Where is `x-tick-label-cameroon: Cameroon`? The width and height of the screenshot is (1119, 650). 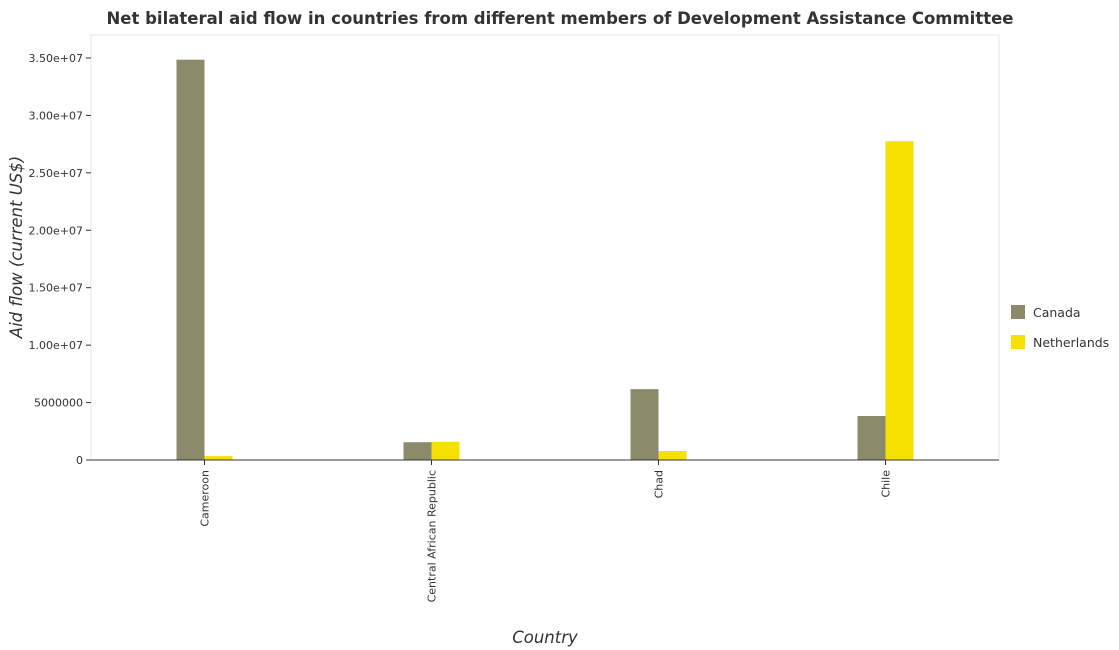
x-tick-label-cameroon: Cameroon is located at coordinates (205, 498).